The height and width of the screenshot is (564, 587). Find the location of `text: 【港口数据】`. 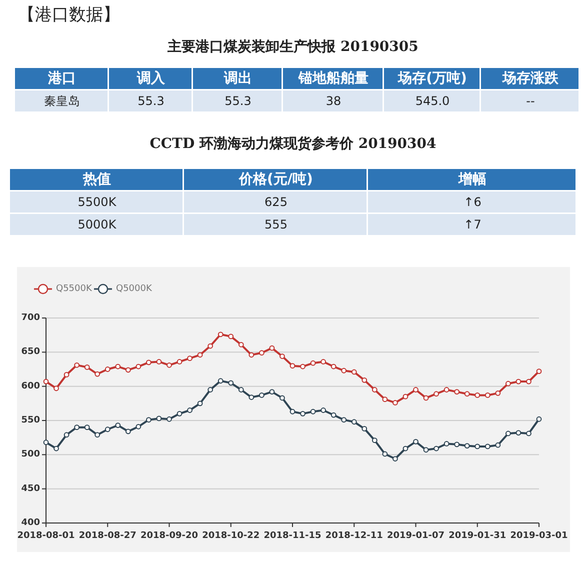

text: 【港口数据】 is located at coordinates (69, 15).